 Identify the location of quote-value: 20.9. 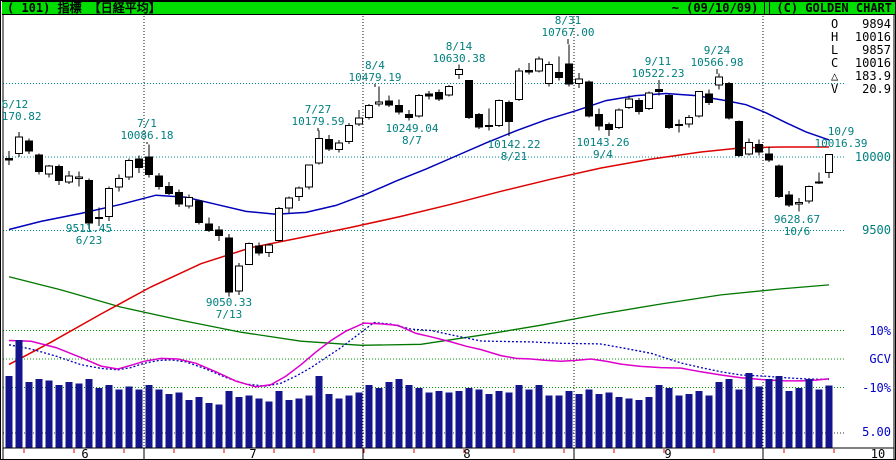
(876, 89).